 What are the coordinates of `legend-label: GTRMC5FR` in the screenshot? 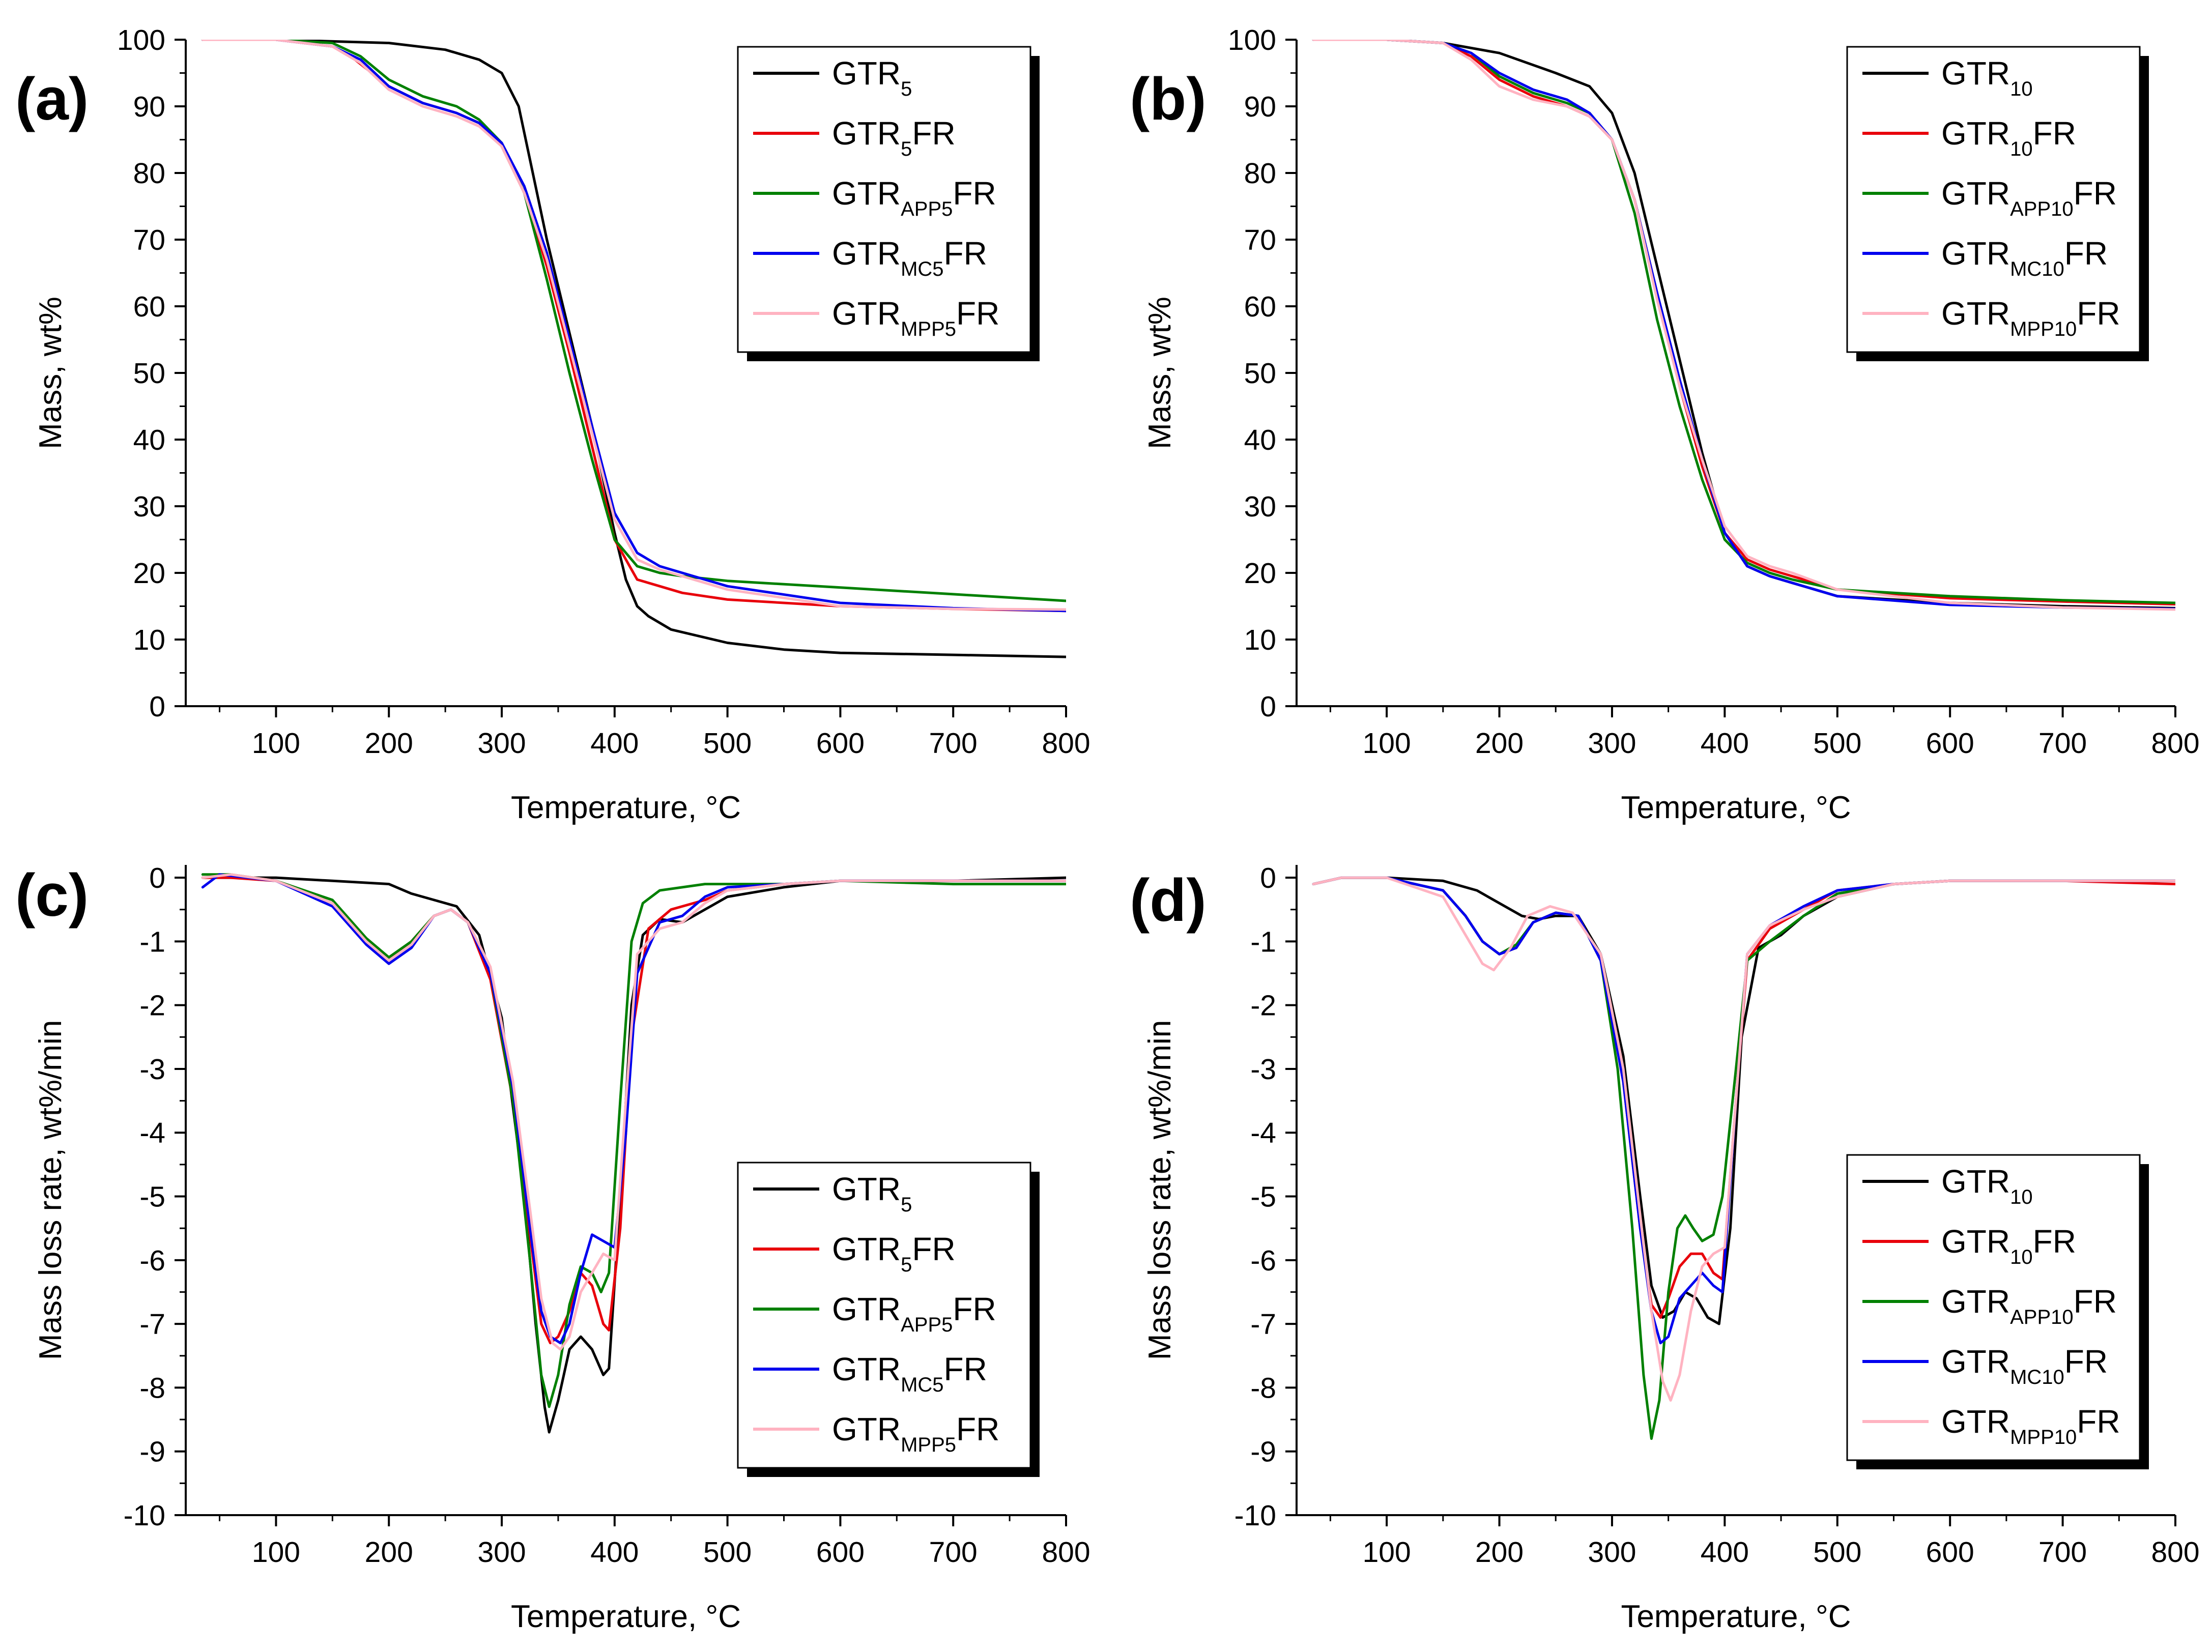 It's located at (910, 257).